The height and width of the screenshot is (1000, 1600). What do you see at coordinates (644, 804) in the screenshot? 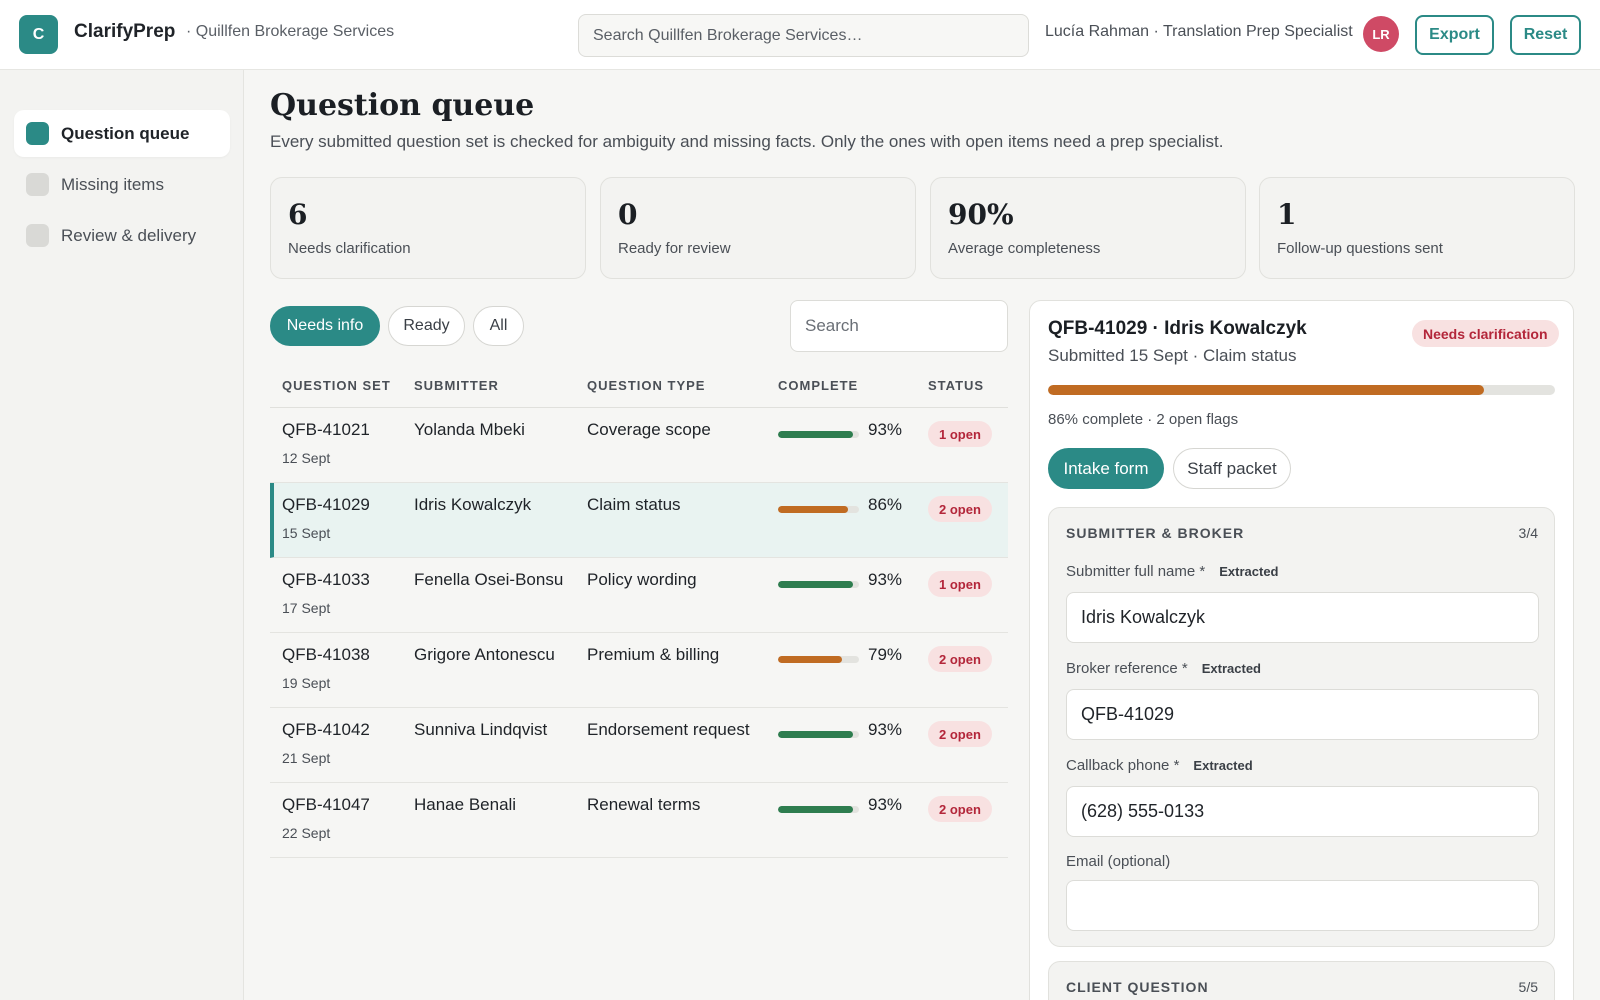
I see `question-type: Renewal terms` at bounding box center [644, 804].